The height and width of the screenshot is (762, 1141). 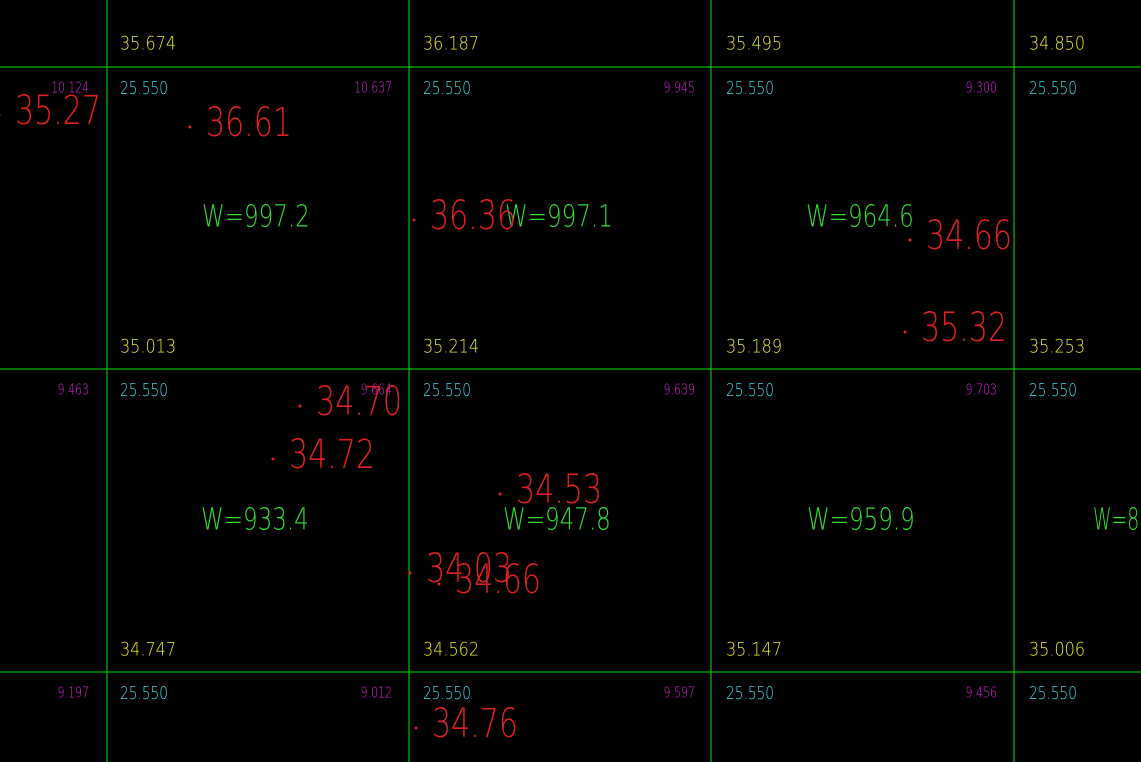 What do you see at coordinates (1116, 520) in the screenshot?
I see `weight-label: W=8` at bounding box center [1116, 520].